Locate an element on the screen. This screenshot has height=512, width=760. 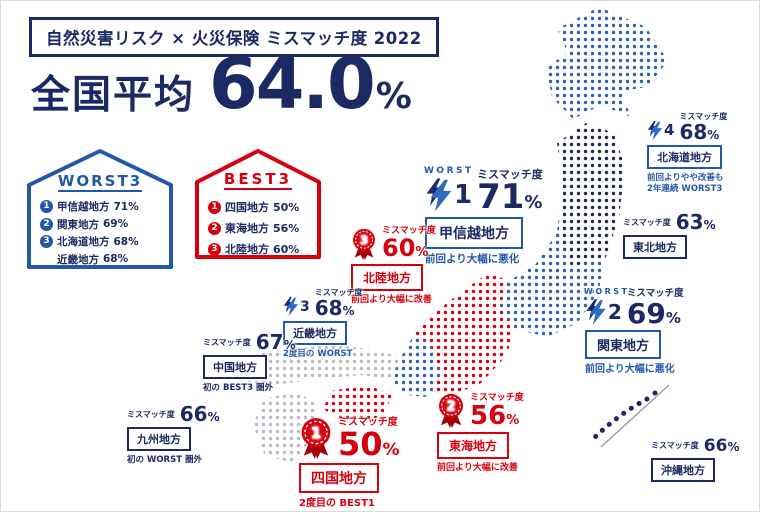
region-value: 50% is located at coordinates (286, 207).